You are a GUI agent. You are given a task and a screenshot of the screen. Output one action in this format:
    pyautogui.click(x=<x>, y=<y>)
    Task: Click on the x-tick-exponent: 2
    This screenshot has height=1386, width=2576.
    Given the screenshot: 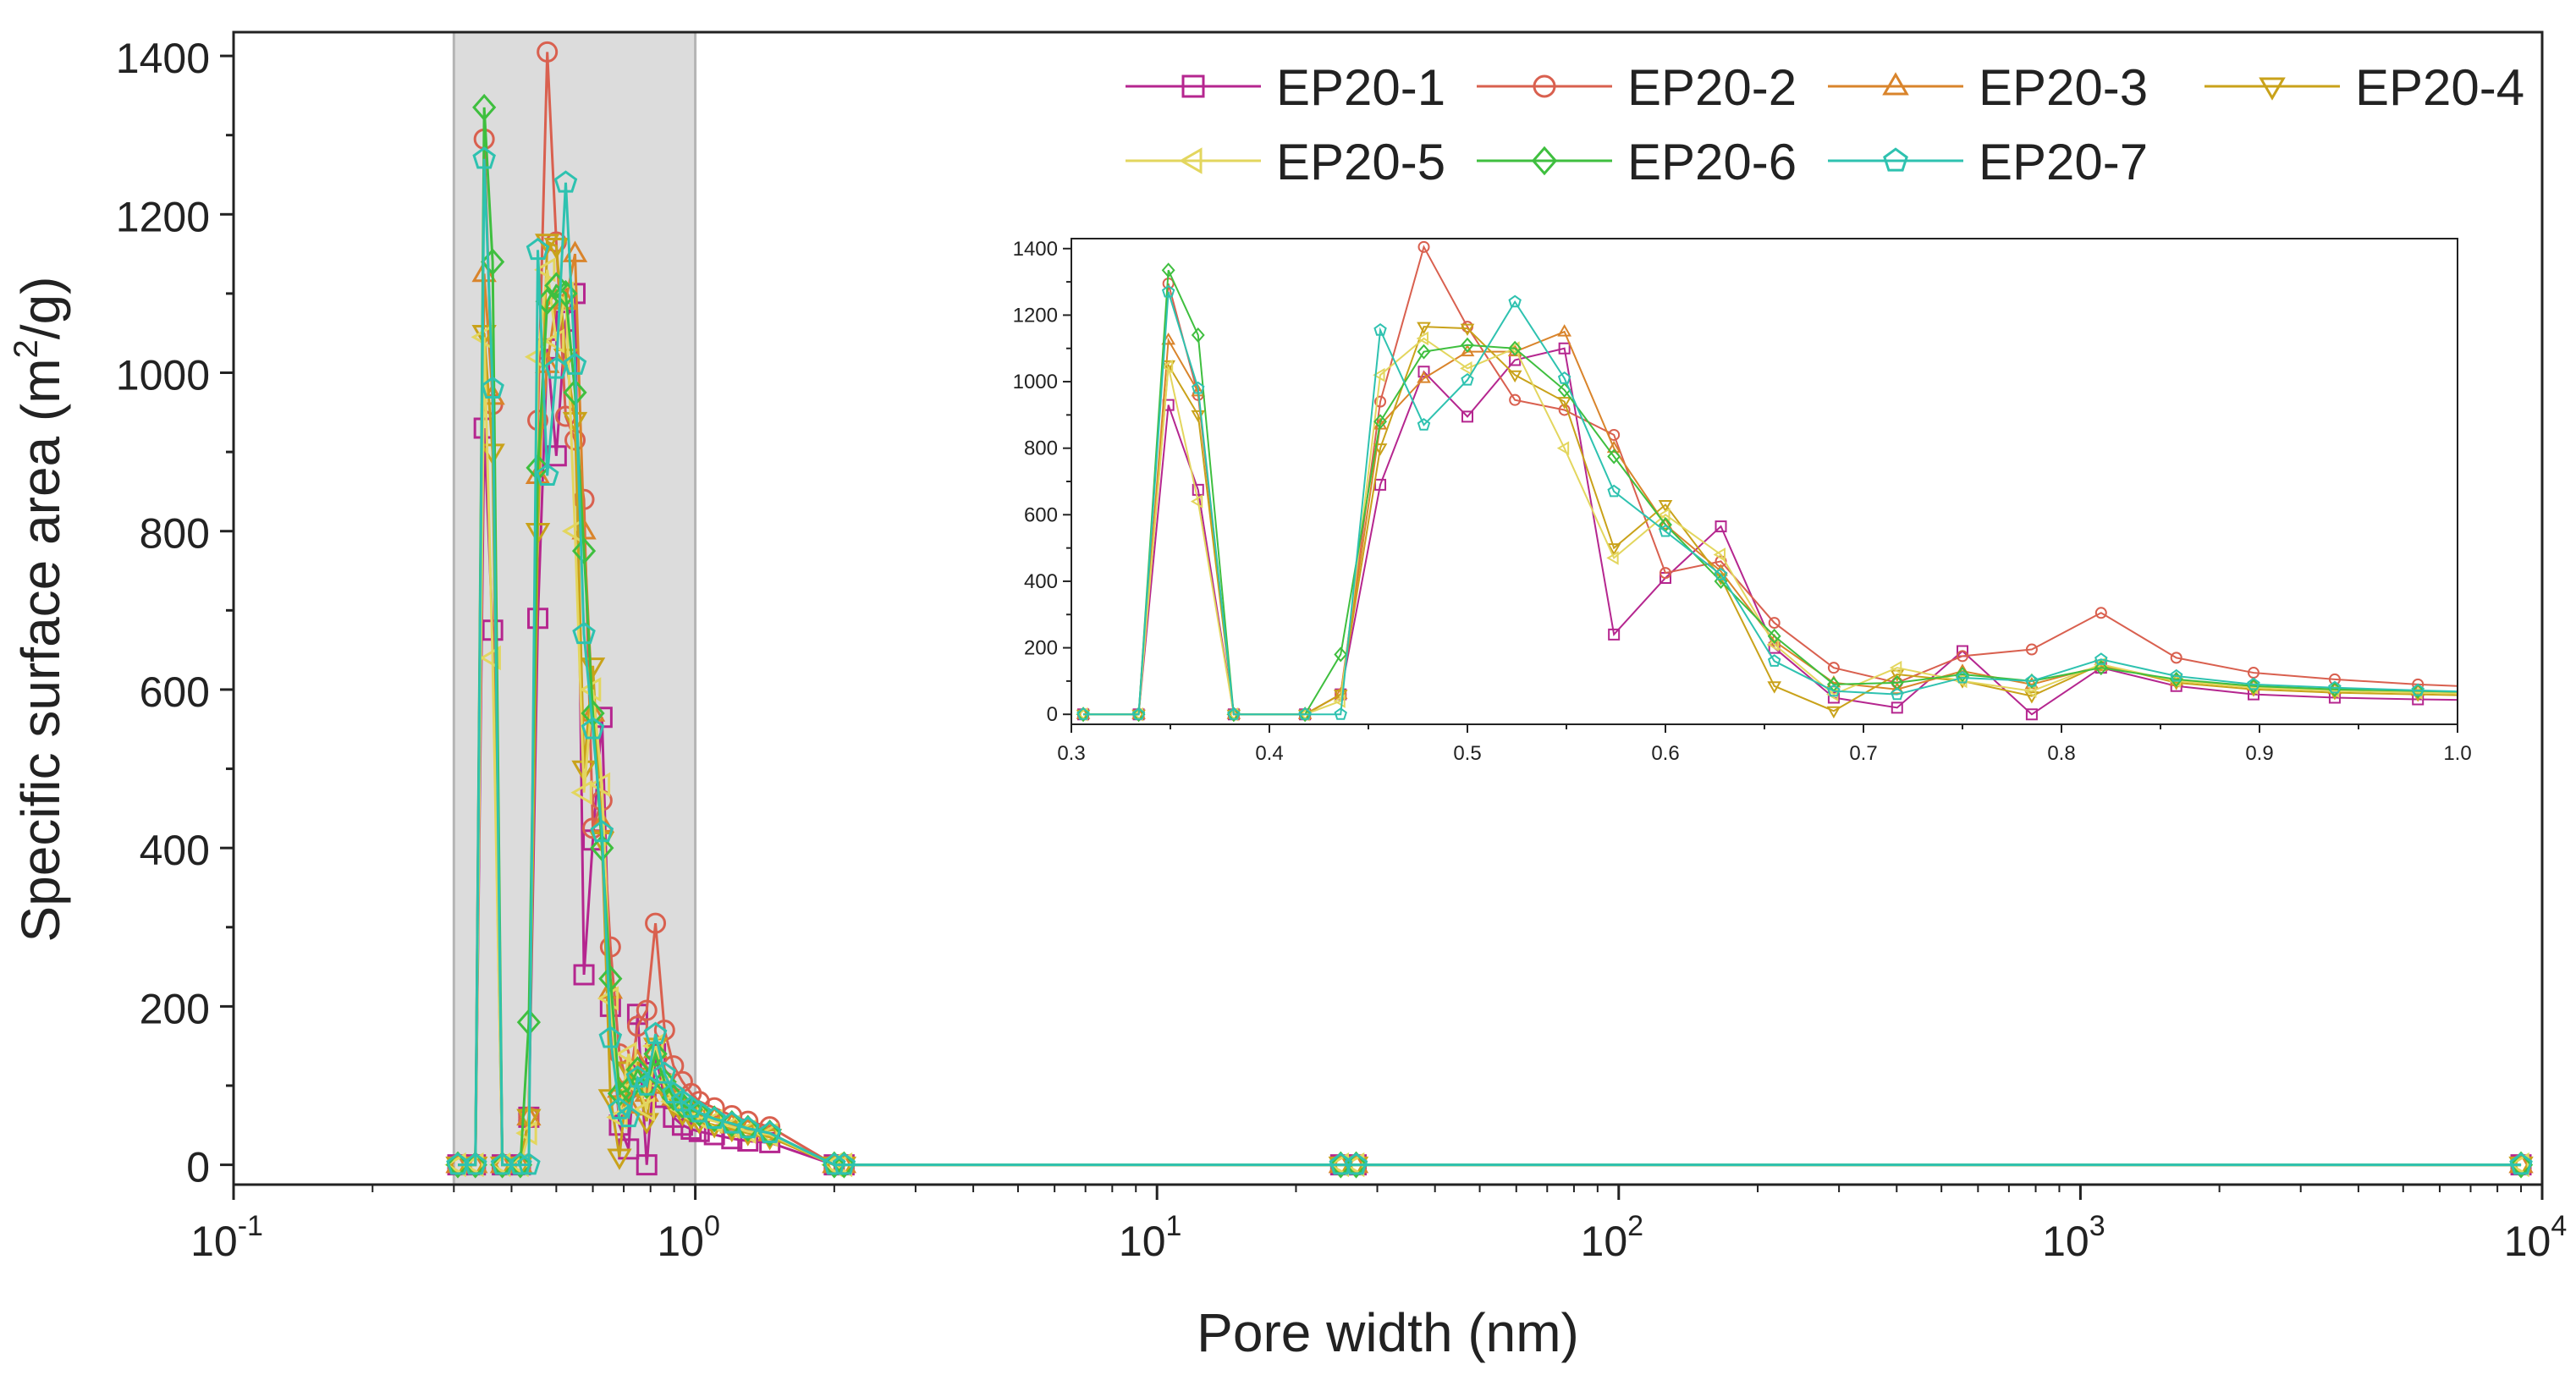 What is the action you would take?
    pyautogui.click(x=1635, y=1226)
    